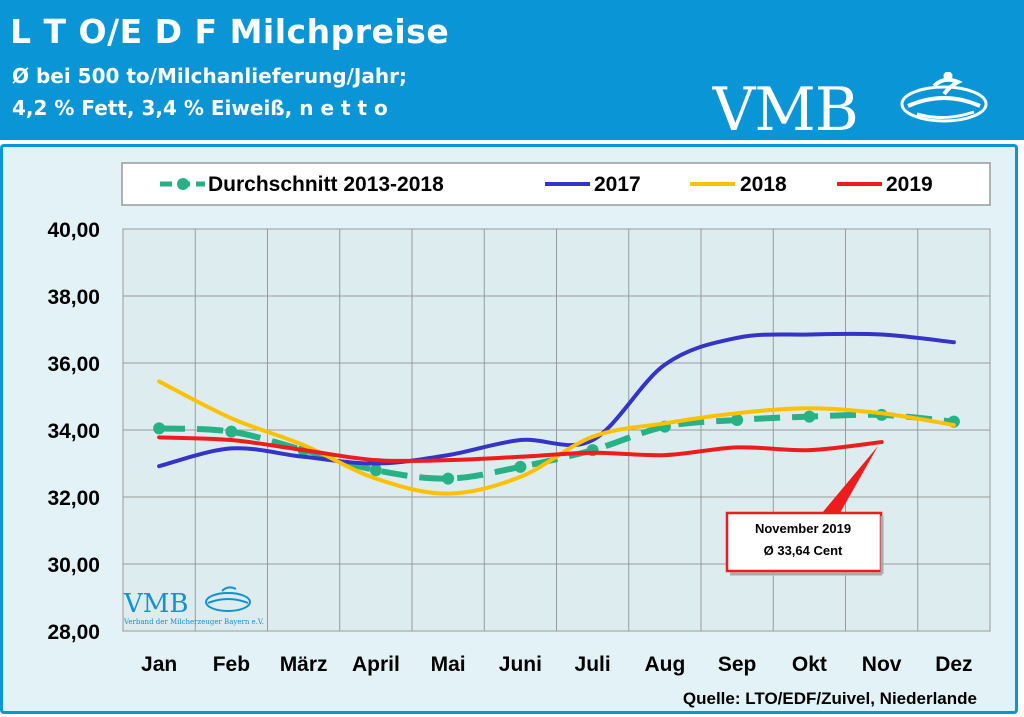  What do you see at coordinates (763, 184) in the screenshot?
I see `legend-2018-label: 2018` at bounding box center [763, 184].